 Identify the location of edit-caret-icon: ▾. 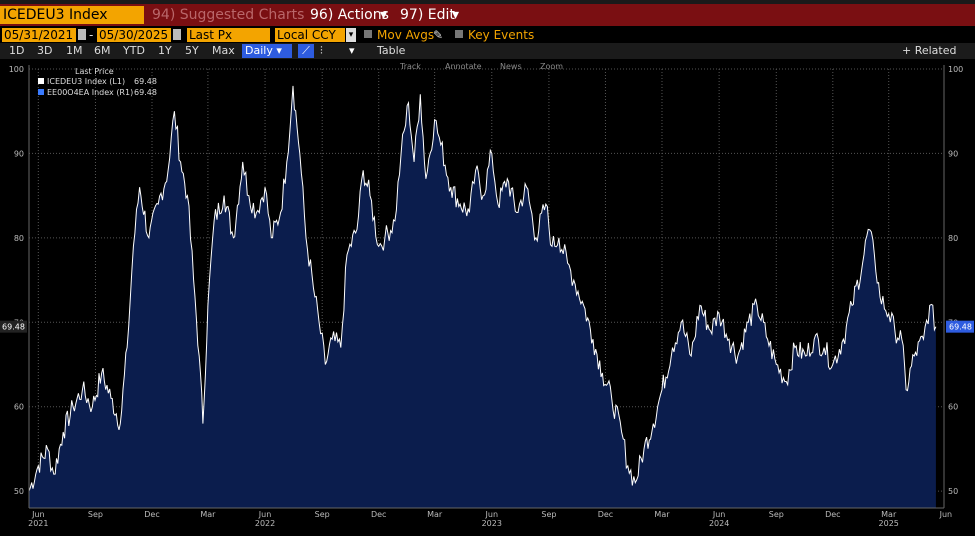
(456, 15).